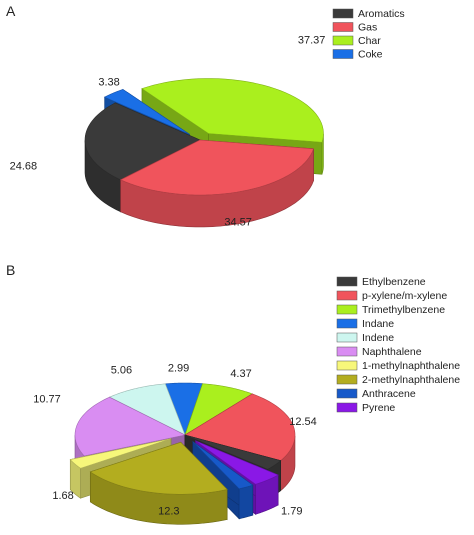  What do you see at coordinates (291, 511) in the screenshot?
I see `data-label-ethylbenzene: 1.79` at bounding box center [291, 511].